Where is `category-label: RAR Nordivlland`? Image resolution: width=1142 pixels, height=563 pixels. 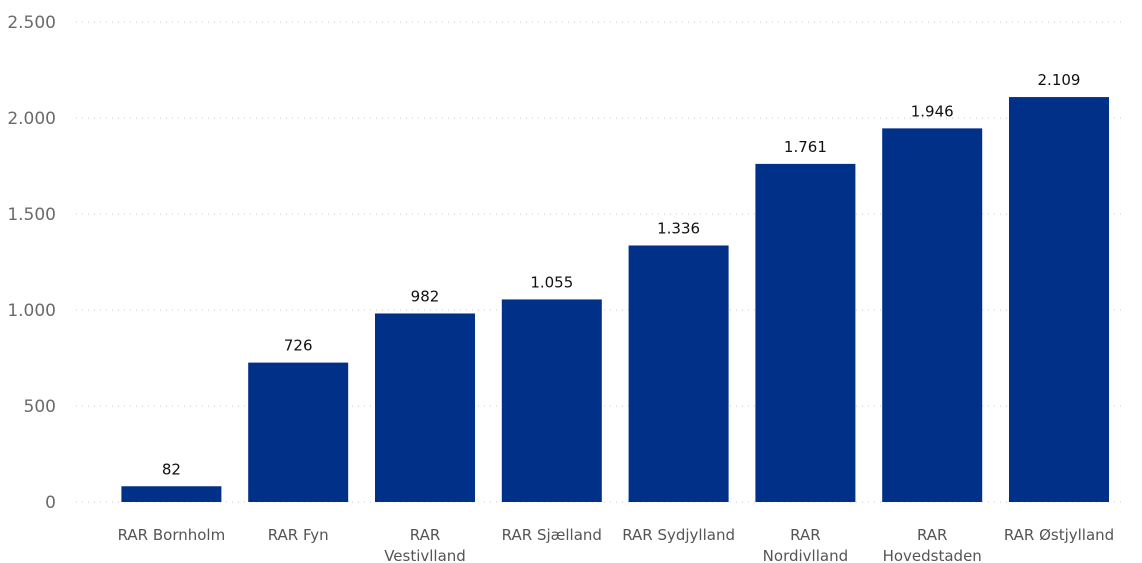 category-label: RAR Nordivlland is located at coordinates (805, 544).